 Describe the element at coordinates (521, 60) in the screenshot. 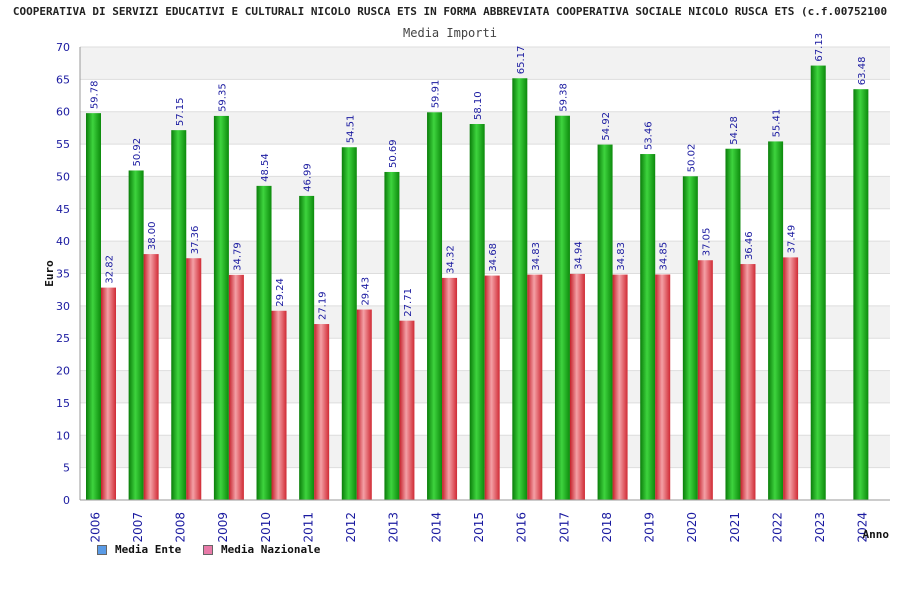

I see `data-label: 65.17` at that location.